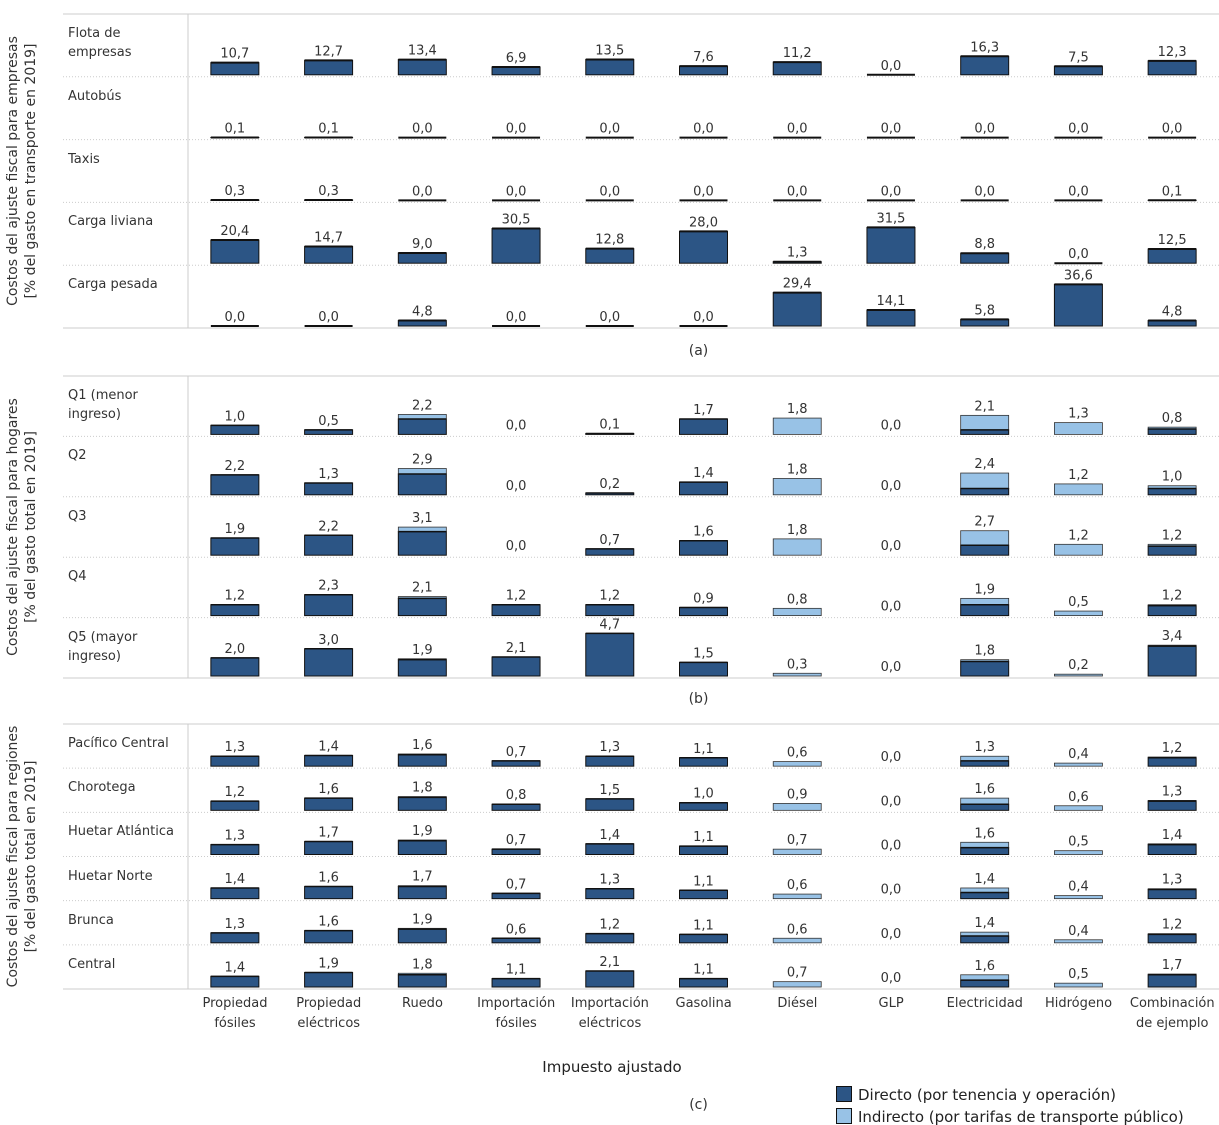  What do you see at coordinates (328, 833) in the screenshot?
I see `value-label: 1,7` at bounding box center [328, 833].